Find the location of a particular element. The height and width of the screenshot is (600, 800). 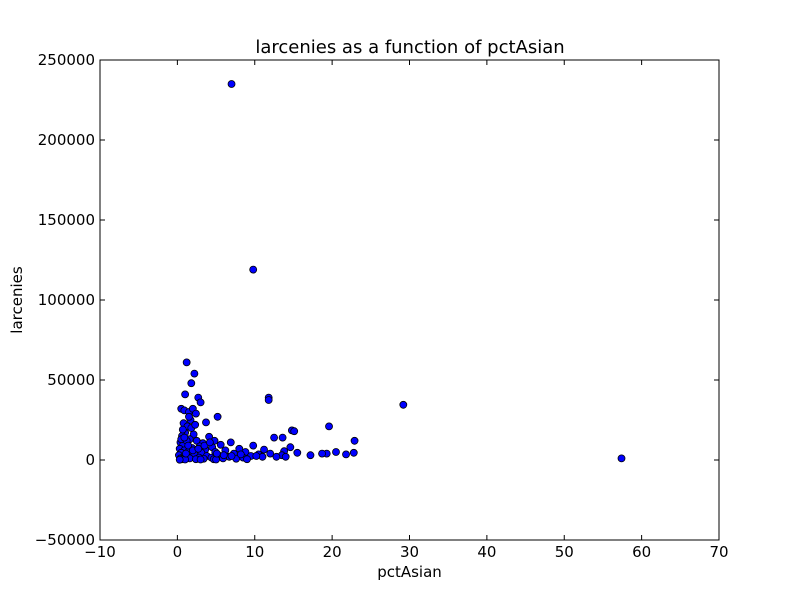

x-tick-label: 0 is located at coordinates (178, 552).